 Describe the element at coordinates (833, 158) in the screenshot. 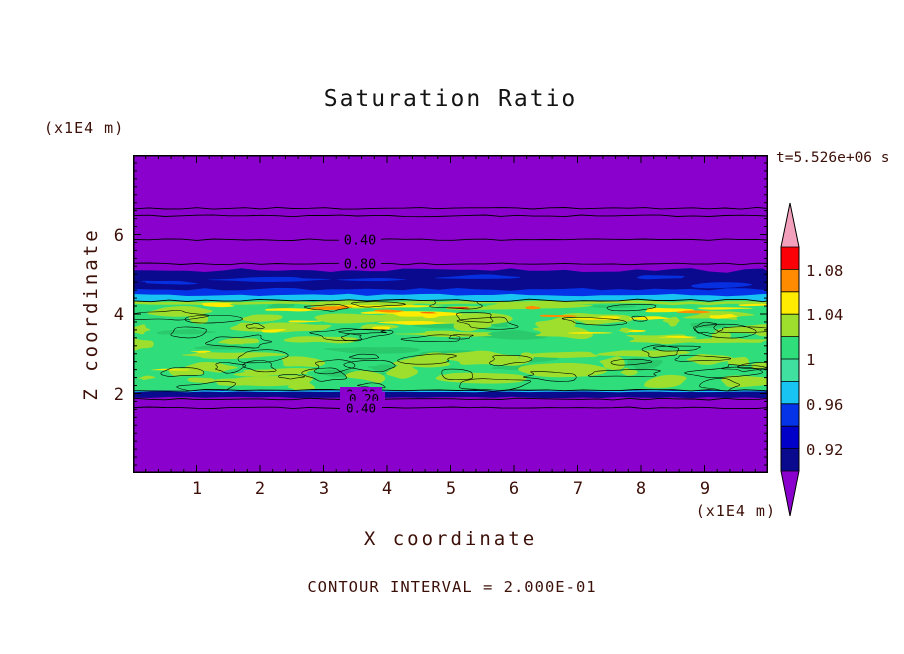

I see `time-label: t=5.526e+06 s` at that location.